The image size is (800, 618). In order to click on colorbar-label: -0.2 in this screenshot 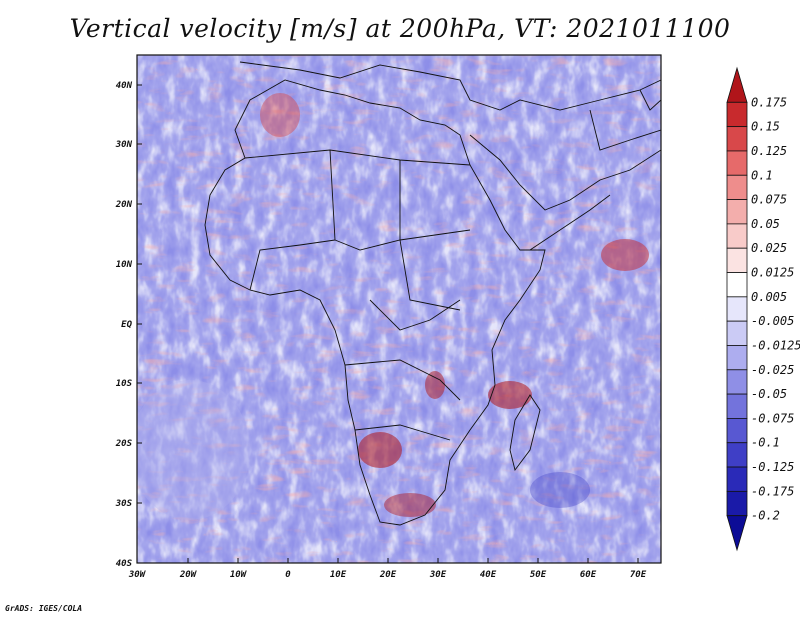, I will do `click(765, 516)`.